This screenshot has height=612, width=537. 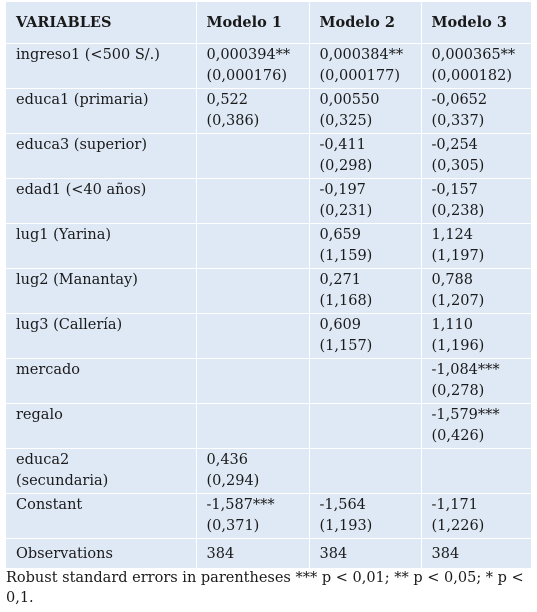 I want to click on cell-modelo-3: 1,124 (1,197), so click(x=476, y=246).